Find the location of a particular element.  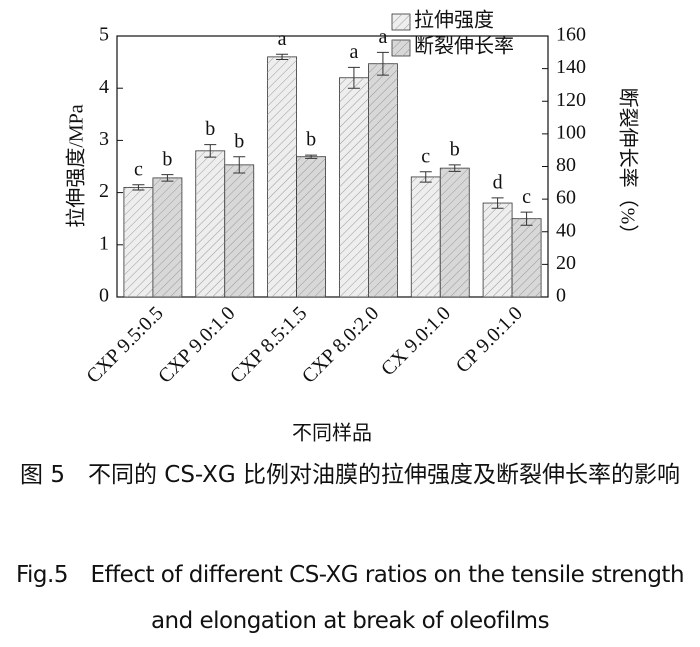

y2-tick-label: 120 is located at coordinates (571, 100).